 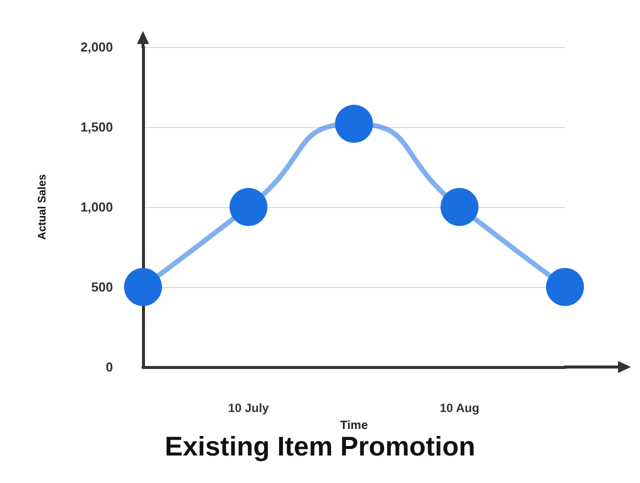 What do you see at coordinates (249, 408) in the screenshot?
I see `x-tick-label: 10 July` at bounding box center [249, 408].